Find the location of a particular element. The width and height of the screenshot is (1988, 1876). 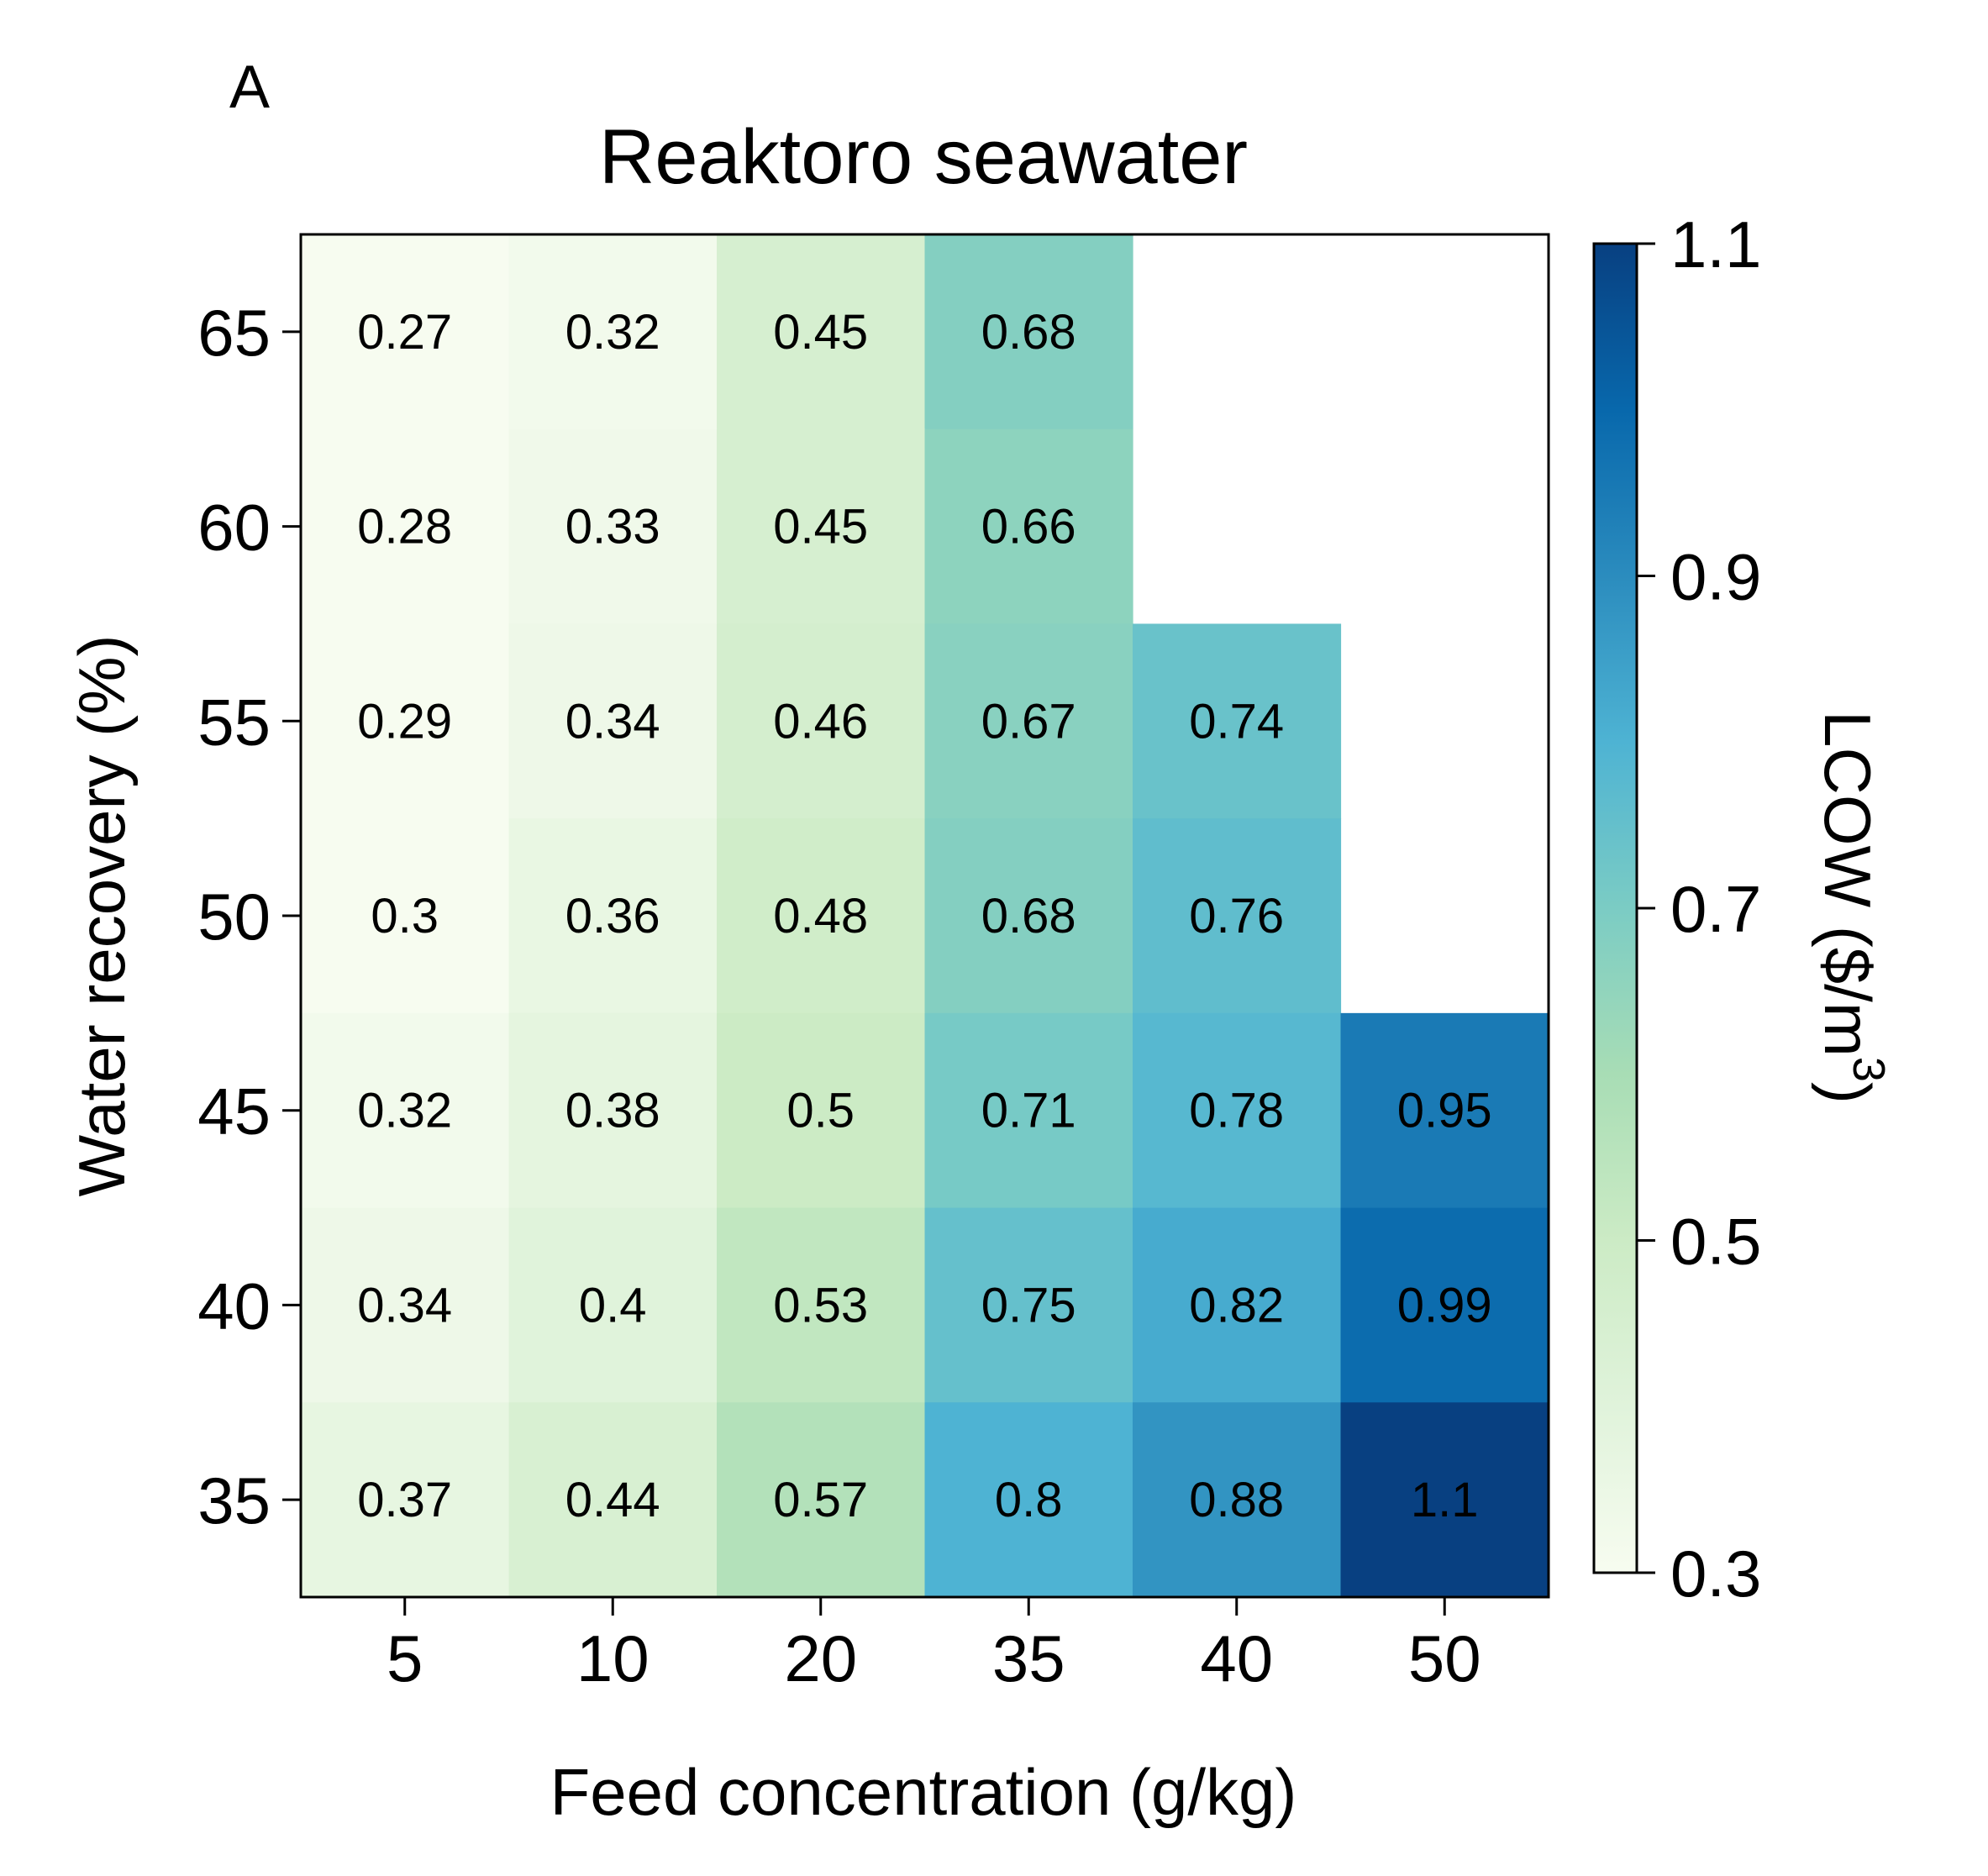

panel-label: A is located at coordinates (249, 87).